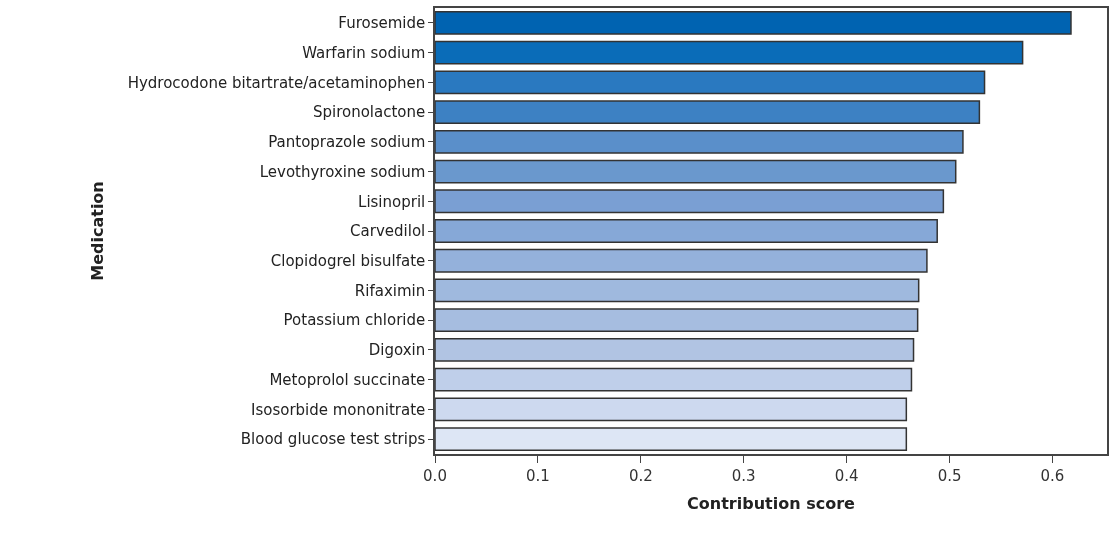 The height and width of the screenshot is (534, 1114). Describe the element at coordinates (640, 475) in the screenshot. I see `x-tick-label: 0.2` at that location.